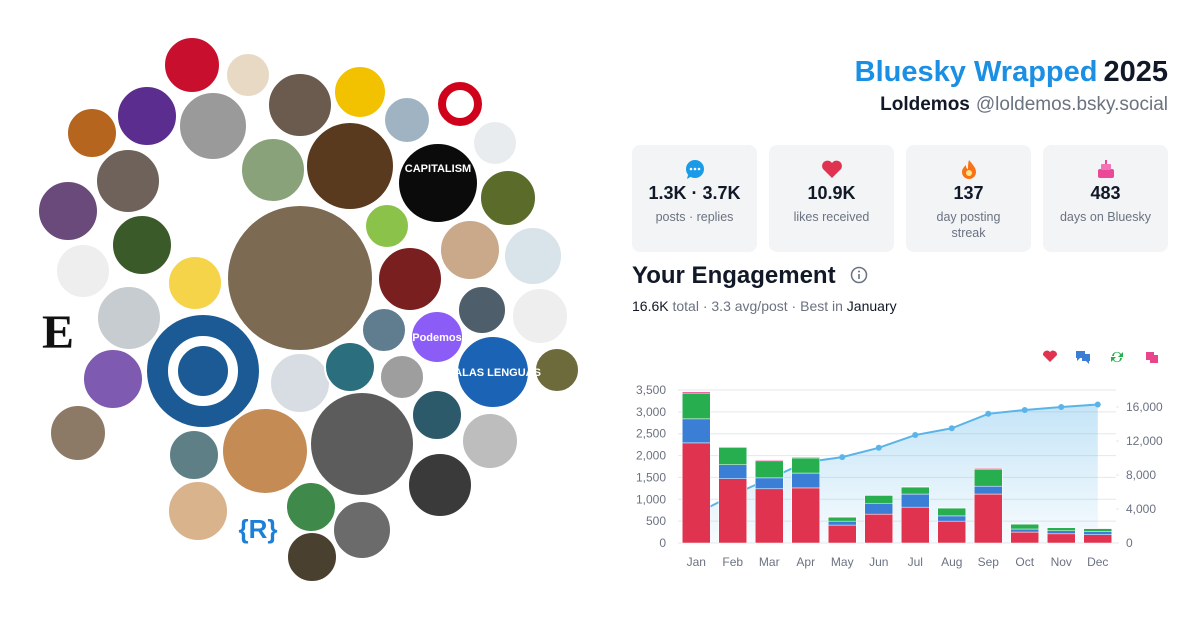  I want to click on avatar-text: CAPITALISM, so click(438, 169).